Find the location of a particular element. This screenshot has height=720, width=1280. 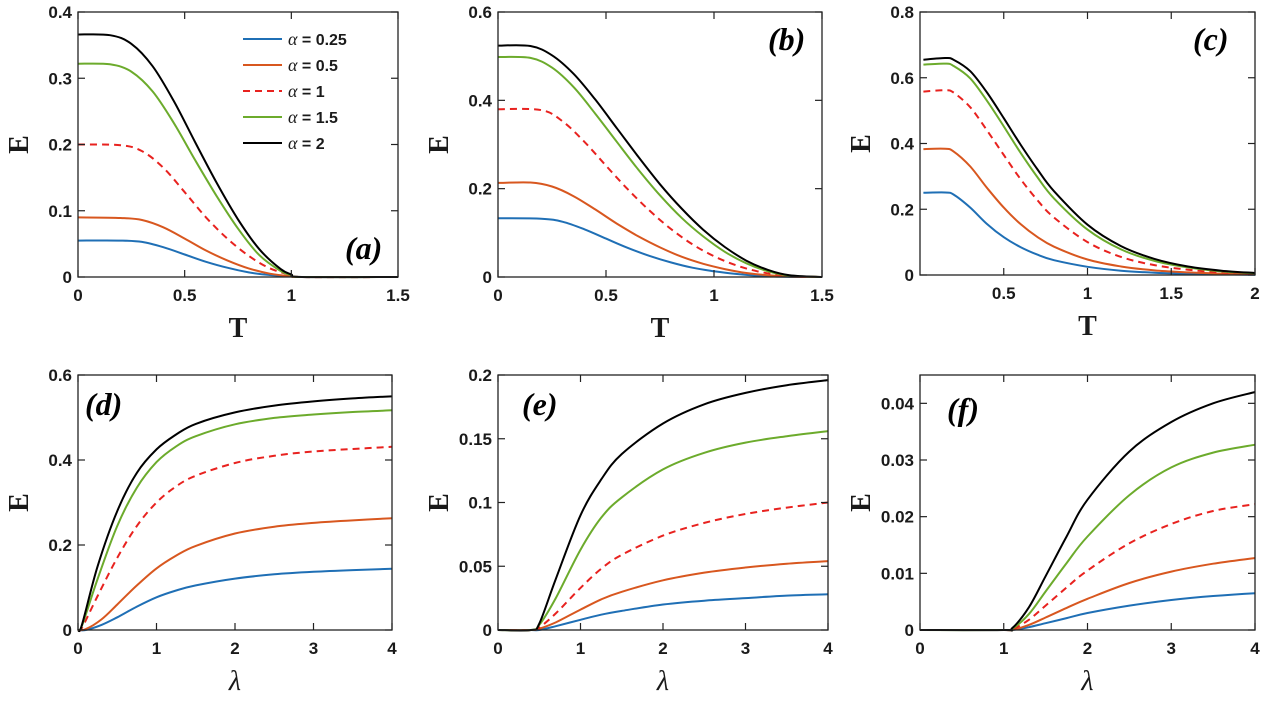

panel-label: (b) is located at coordinates (786, 39).